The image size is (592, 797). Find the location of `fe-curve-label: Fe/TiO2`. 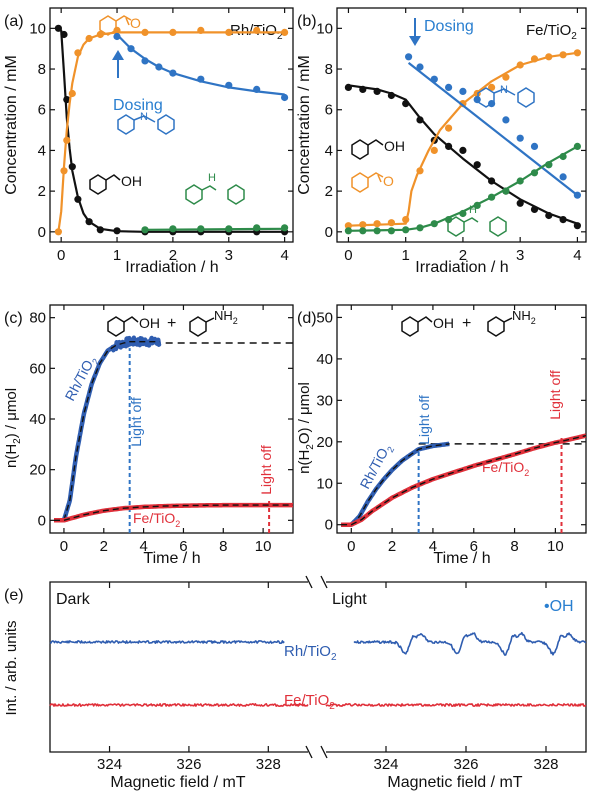

fe-curve-label: Fe/TiO2 is located at coordinates (156, 519).